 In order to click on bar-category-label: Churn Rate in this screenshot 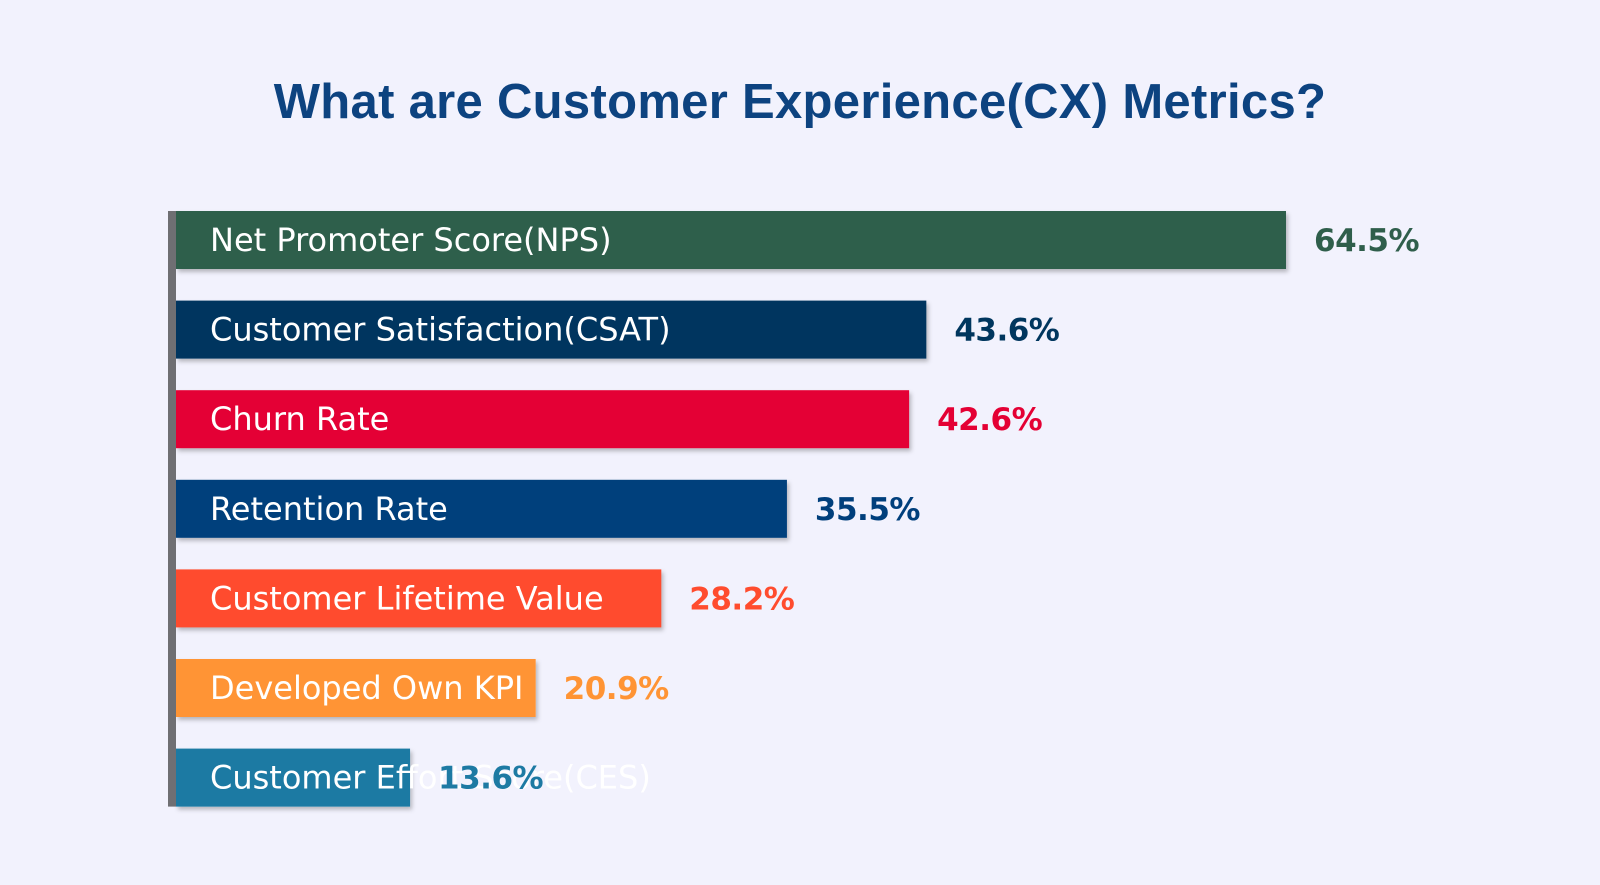, I will do `click(299, 419)`.